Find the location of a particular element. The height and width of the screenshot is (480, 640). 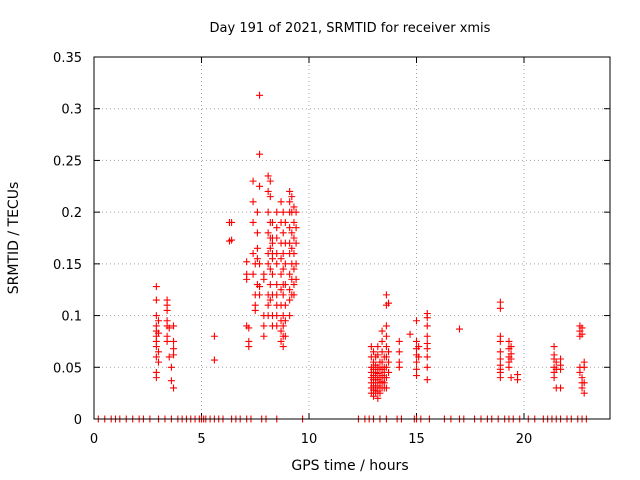

y-tick-label: 0 is located at coordinates (78, 420).